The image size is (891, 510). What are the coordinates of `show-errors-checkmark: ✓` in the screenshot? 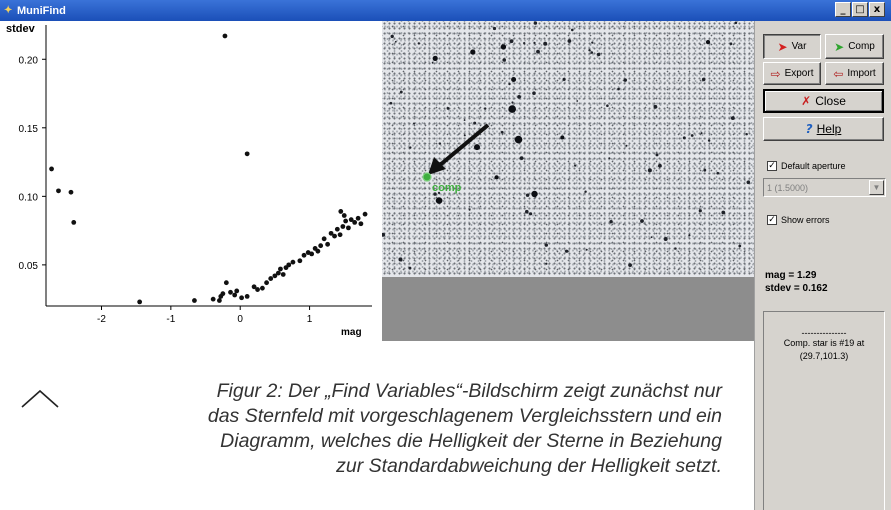 It's located at (772, 220).